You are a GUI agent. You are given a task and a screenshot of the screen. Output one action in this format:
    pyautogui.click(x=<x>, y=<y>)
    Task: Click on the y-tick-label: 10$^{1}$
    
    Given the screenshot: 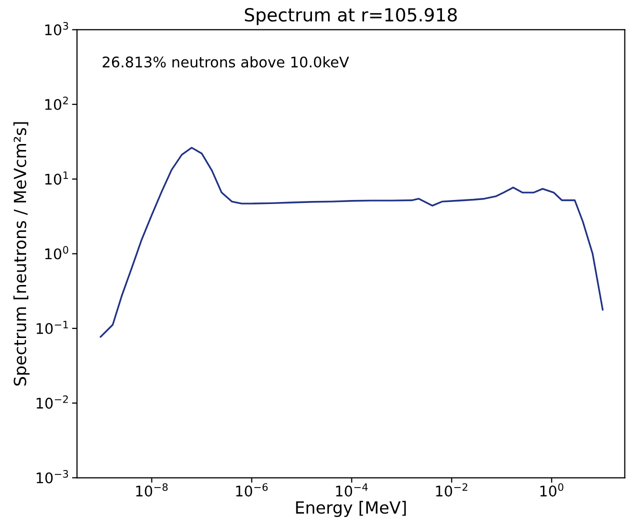 What is the action you would take?
    pyautogui.click(x=56, y=178)
    